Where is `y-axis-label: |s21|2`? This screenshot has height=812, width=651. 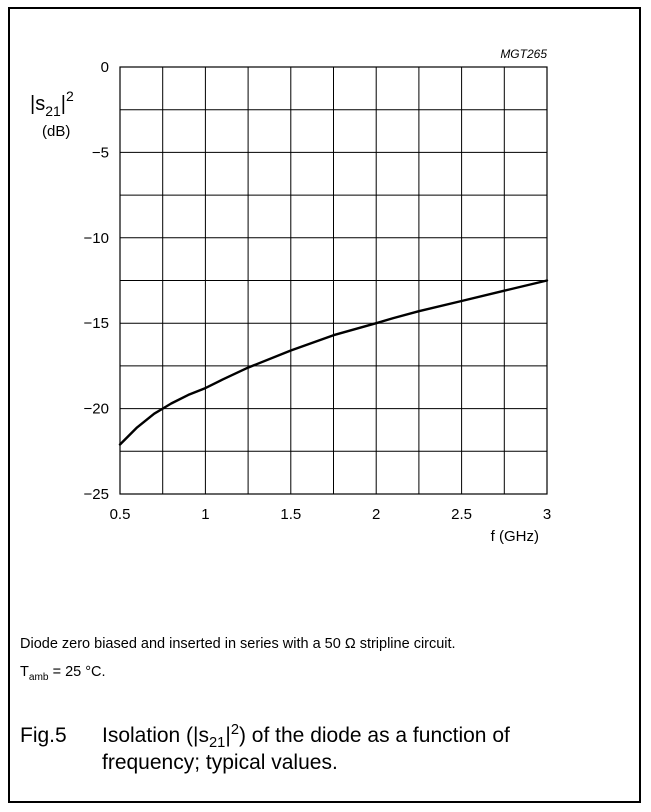
y-axis-label: |s21|2 is located at coordinates (52, 103).